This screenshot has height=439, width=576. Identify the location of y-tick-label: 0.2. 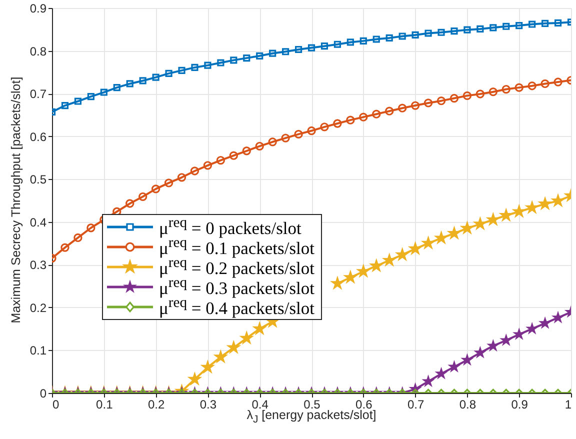
(38, 307).